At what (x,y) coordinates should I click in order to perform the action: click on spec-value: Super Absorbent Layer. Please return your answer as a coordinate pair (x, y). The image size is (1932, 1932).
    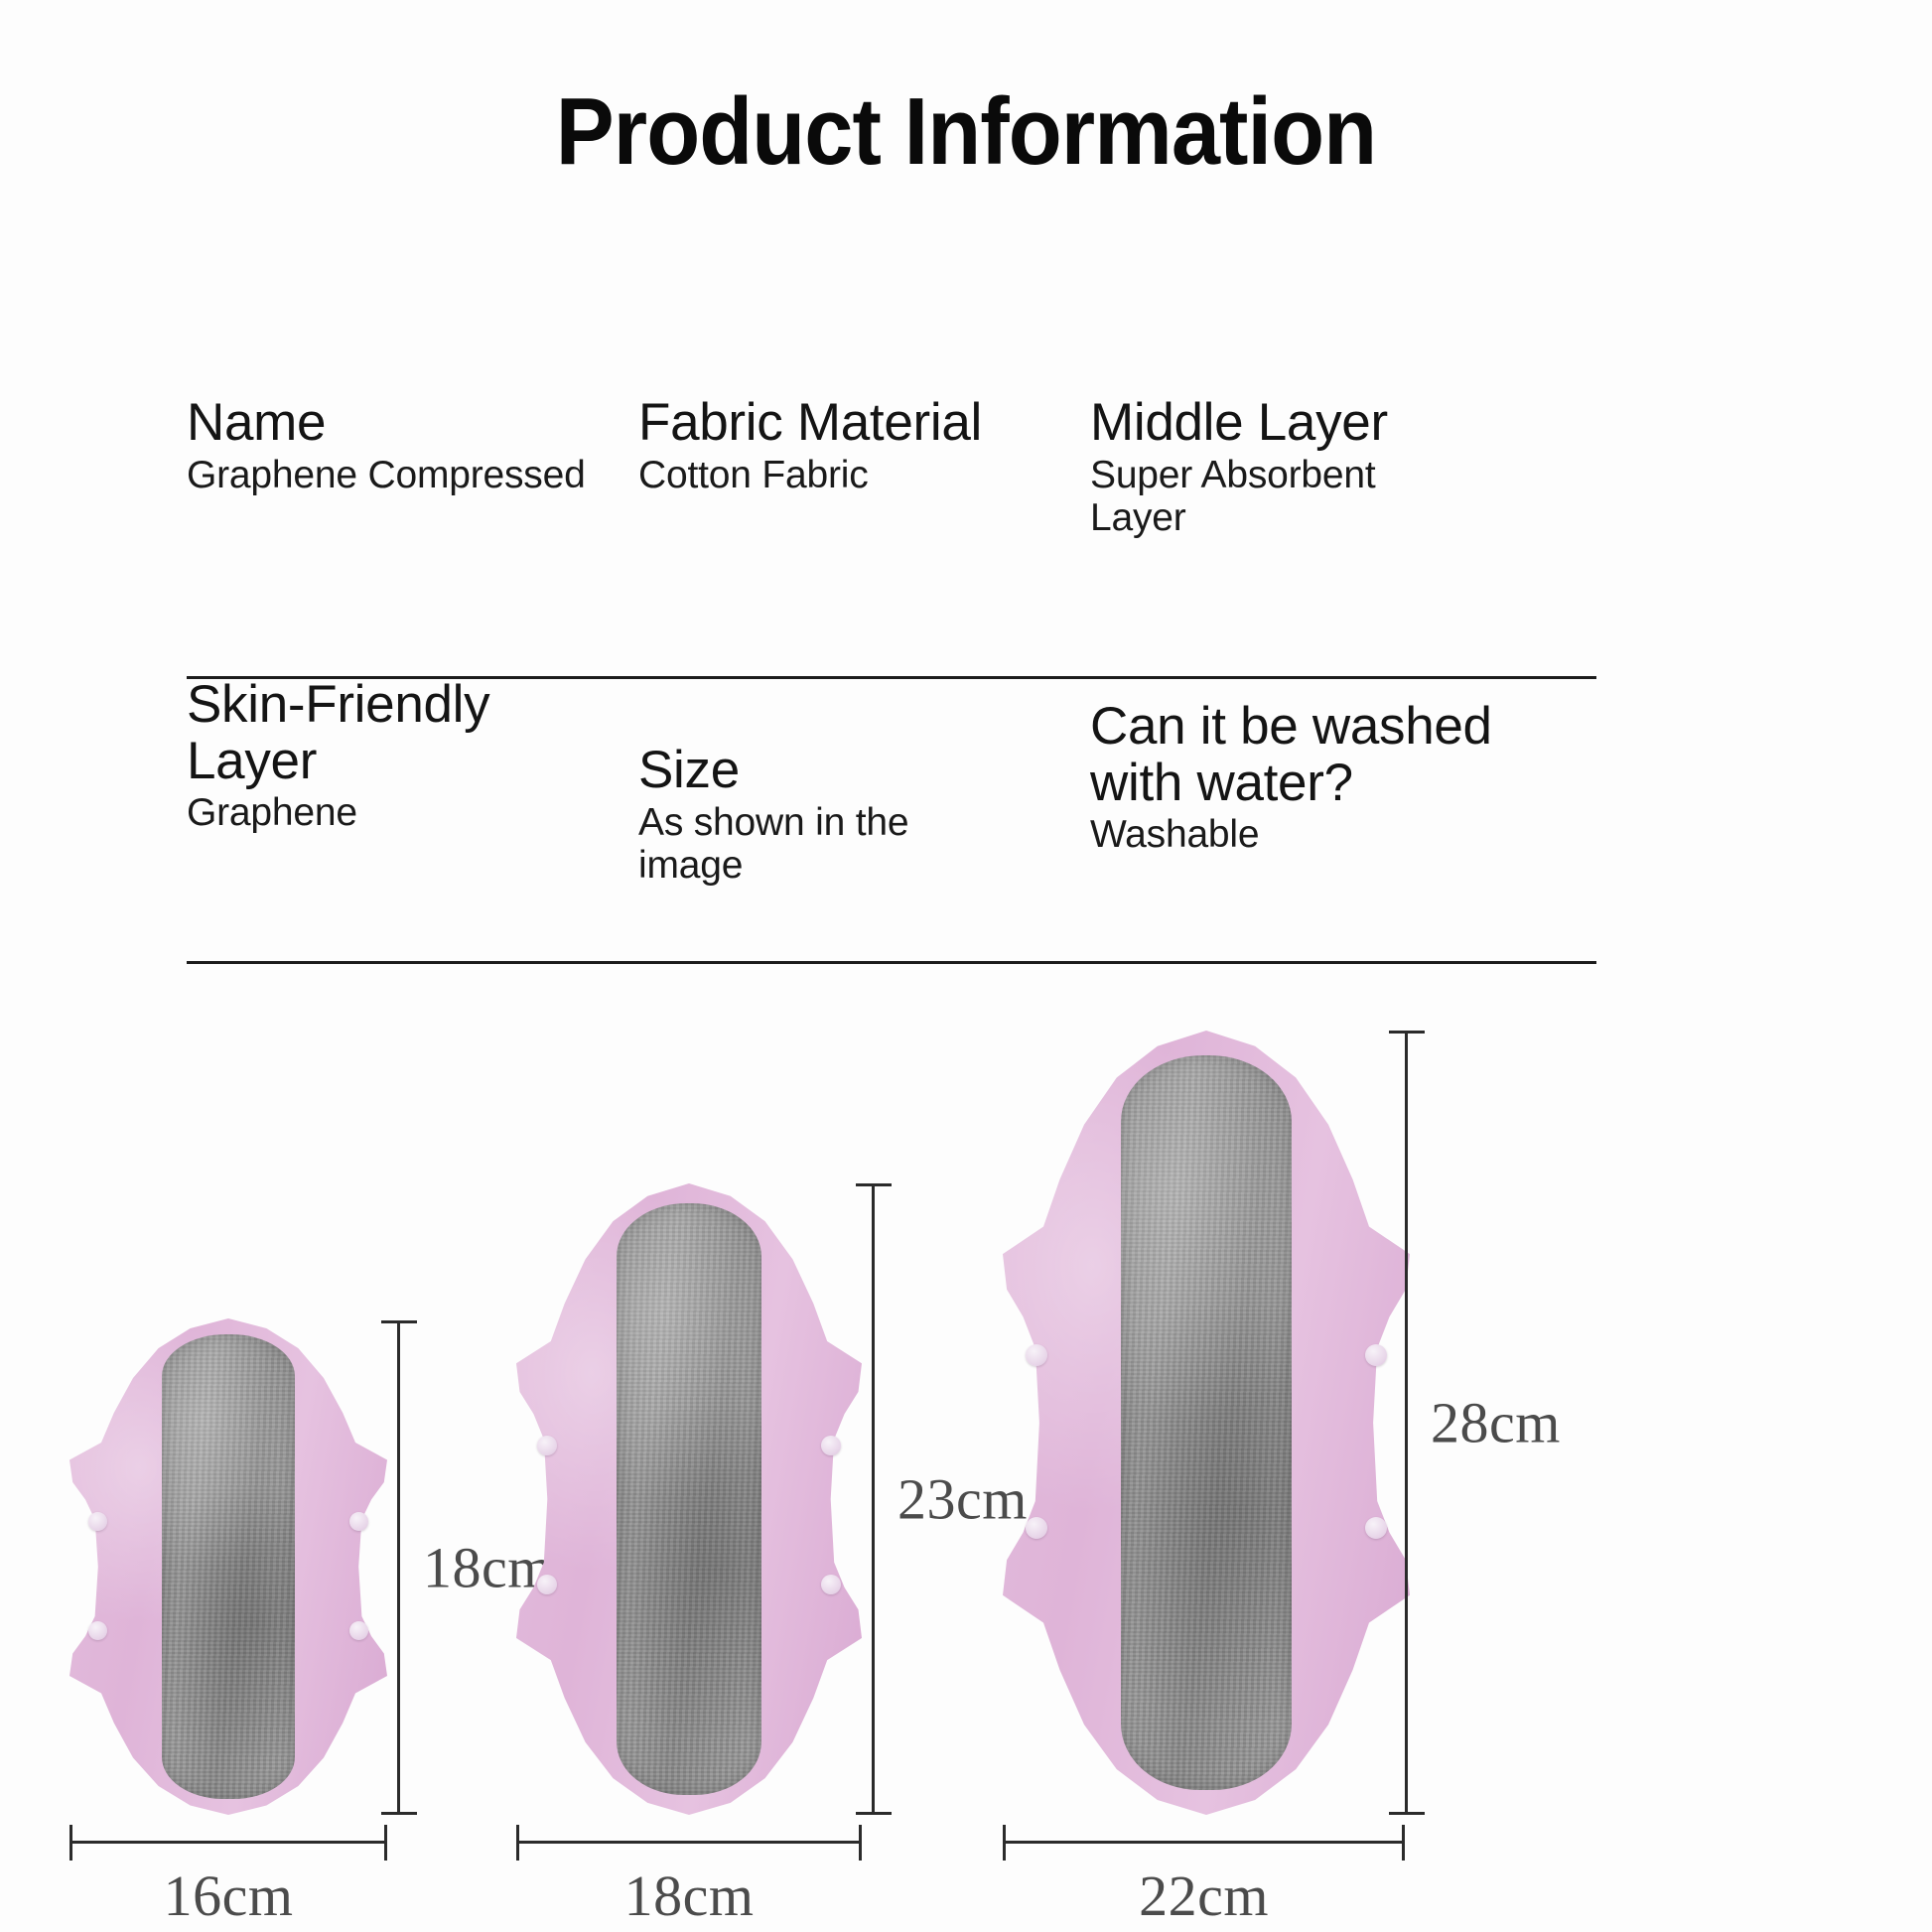
    Looking at the image, I should click on (1233, 497).